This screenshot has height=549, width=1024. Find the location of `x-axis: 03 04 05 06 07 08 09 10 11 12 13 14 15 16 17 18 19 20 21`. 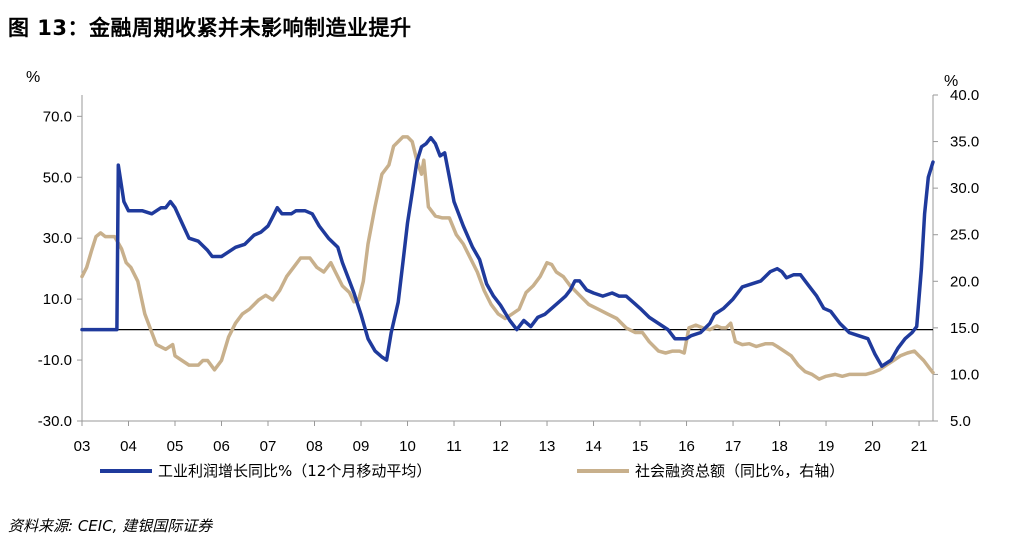

x-axis: 03 04 05 06 07 08 09 10 11 12 13 14 15 16 17 18 19 20 21 is located at coordinates (503, 437).